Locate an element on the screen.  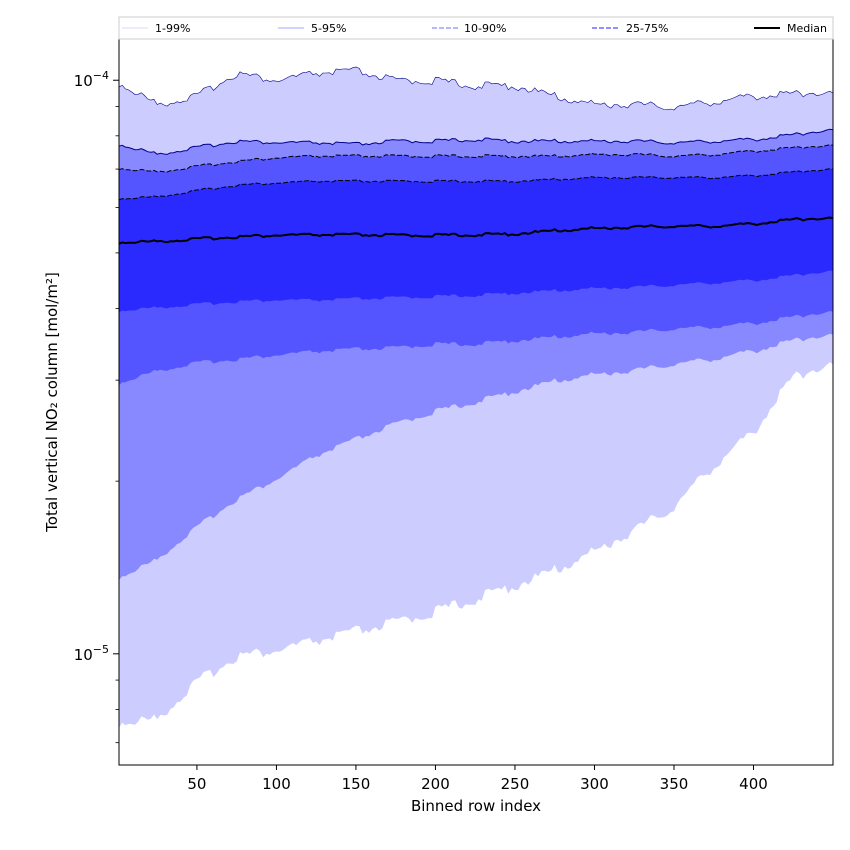
band-upper-line-10-90% is located at coordinates (476, 158).